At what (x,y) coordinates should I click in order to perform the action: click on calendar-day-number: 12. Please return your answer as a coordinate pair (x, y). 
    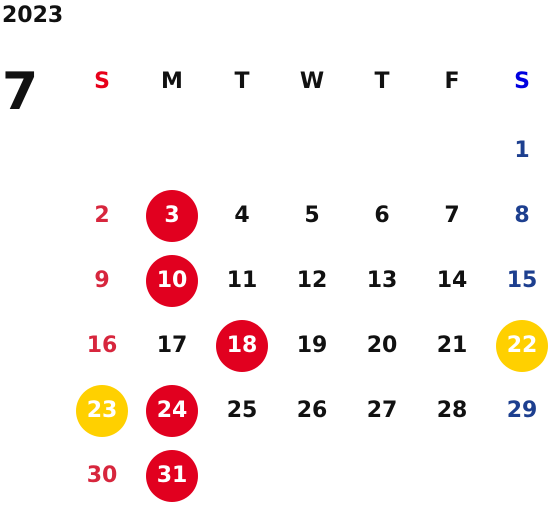
    Looking at the image, I should click on (312, 280).